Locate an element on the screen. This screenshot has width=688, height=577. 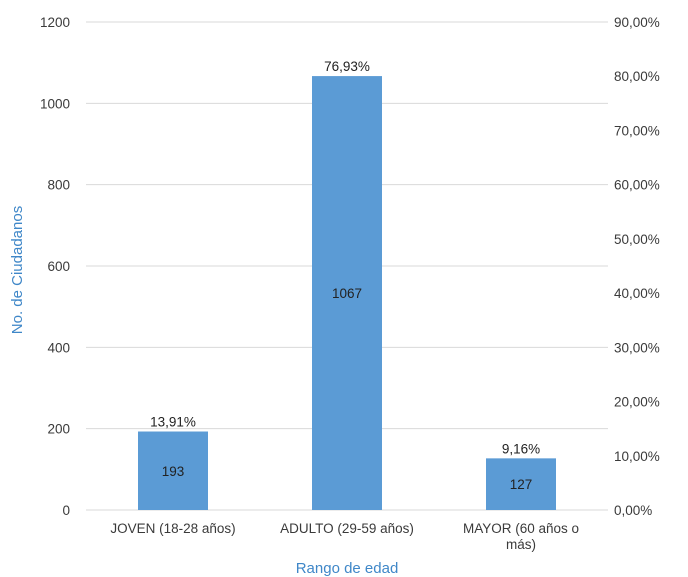
y-tick-label: 400 is located at coordinates (58, 347).